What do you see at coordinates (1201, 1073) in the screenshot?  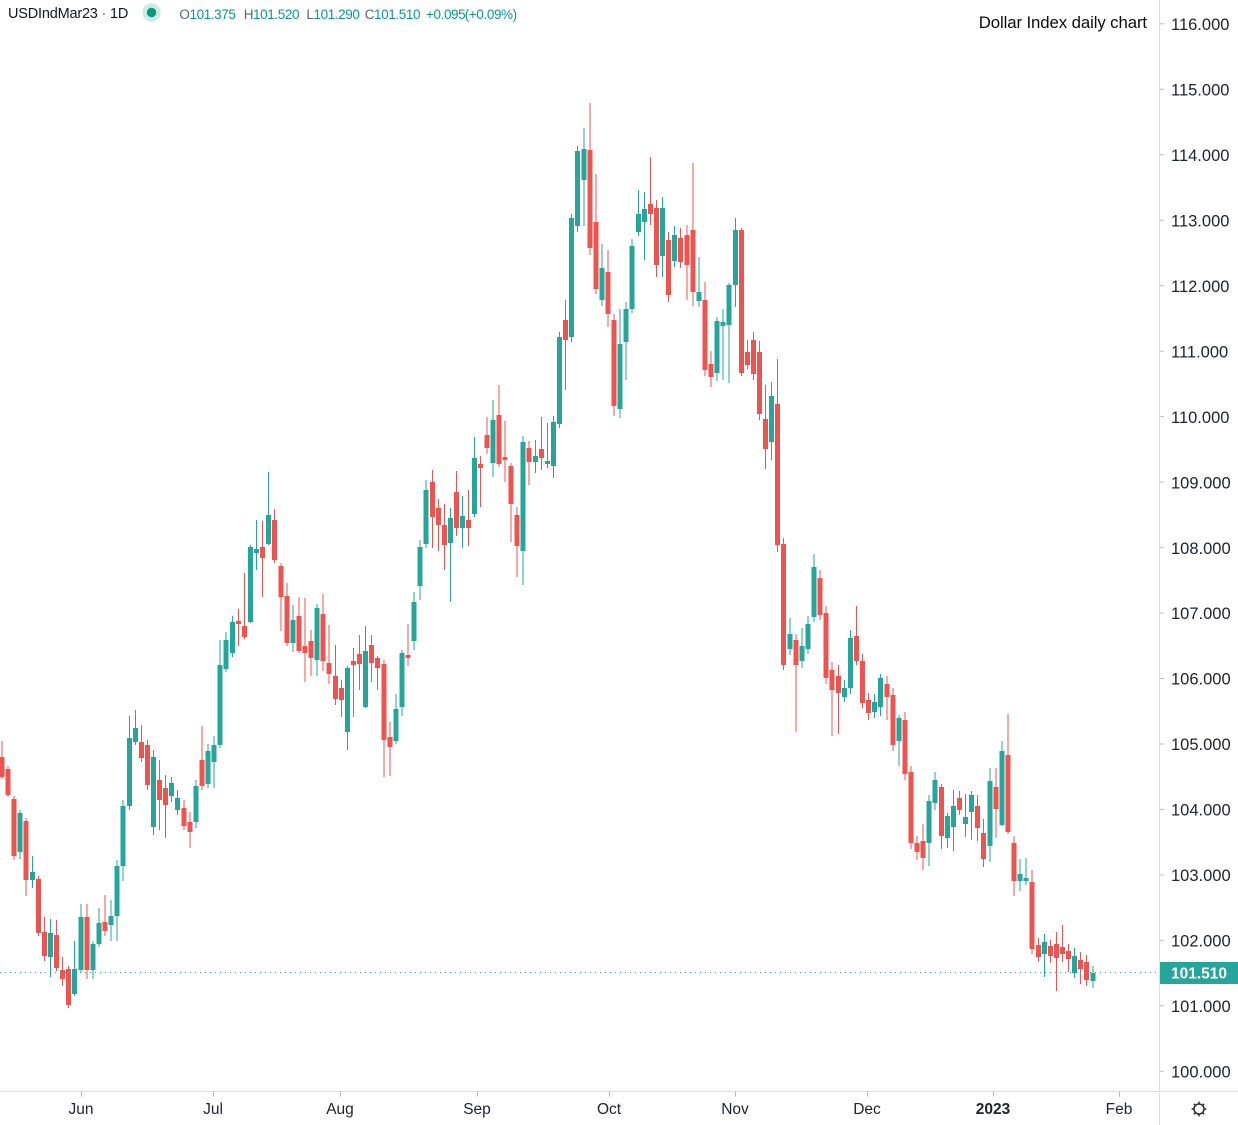 I see `svg-text: 100.000` at bounding box center [1201, 1073].